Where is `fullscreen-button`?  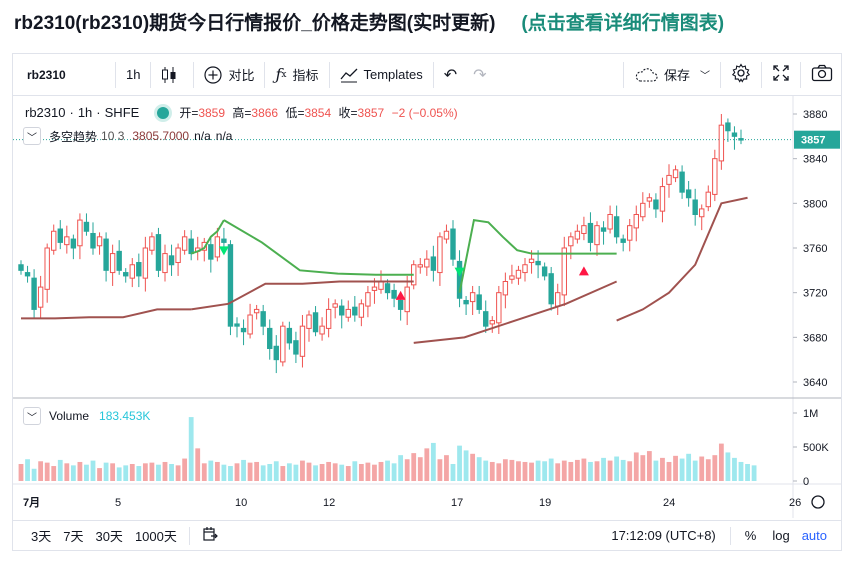
fullscreen-button is located at coordinates (781, 75).